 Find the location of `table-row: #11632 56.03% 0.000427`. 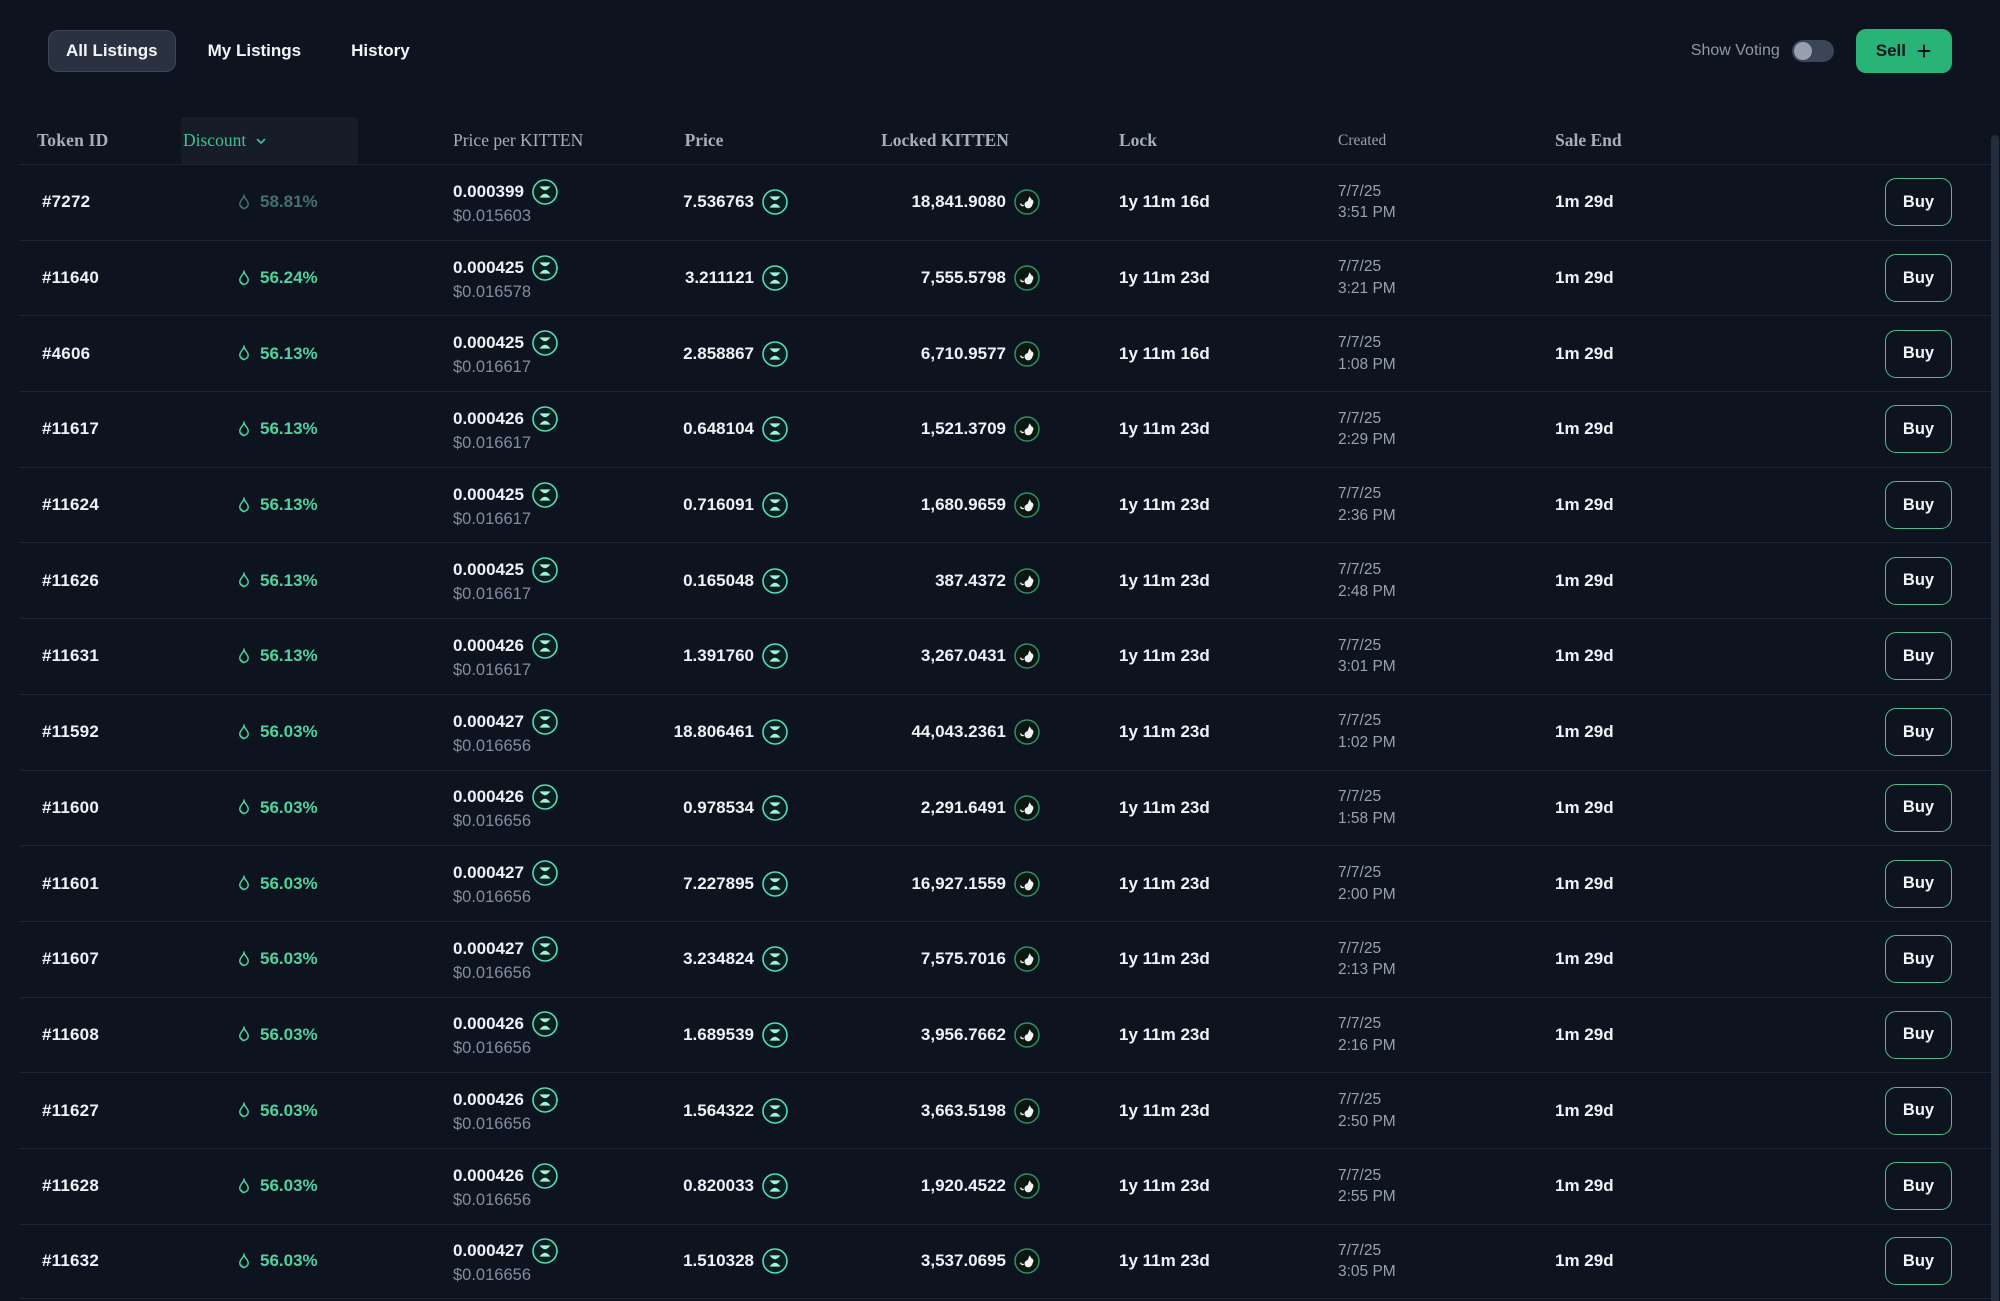

table-row: #11632 56.03% 0.000427 is located at coordinates (1006, 1261).